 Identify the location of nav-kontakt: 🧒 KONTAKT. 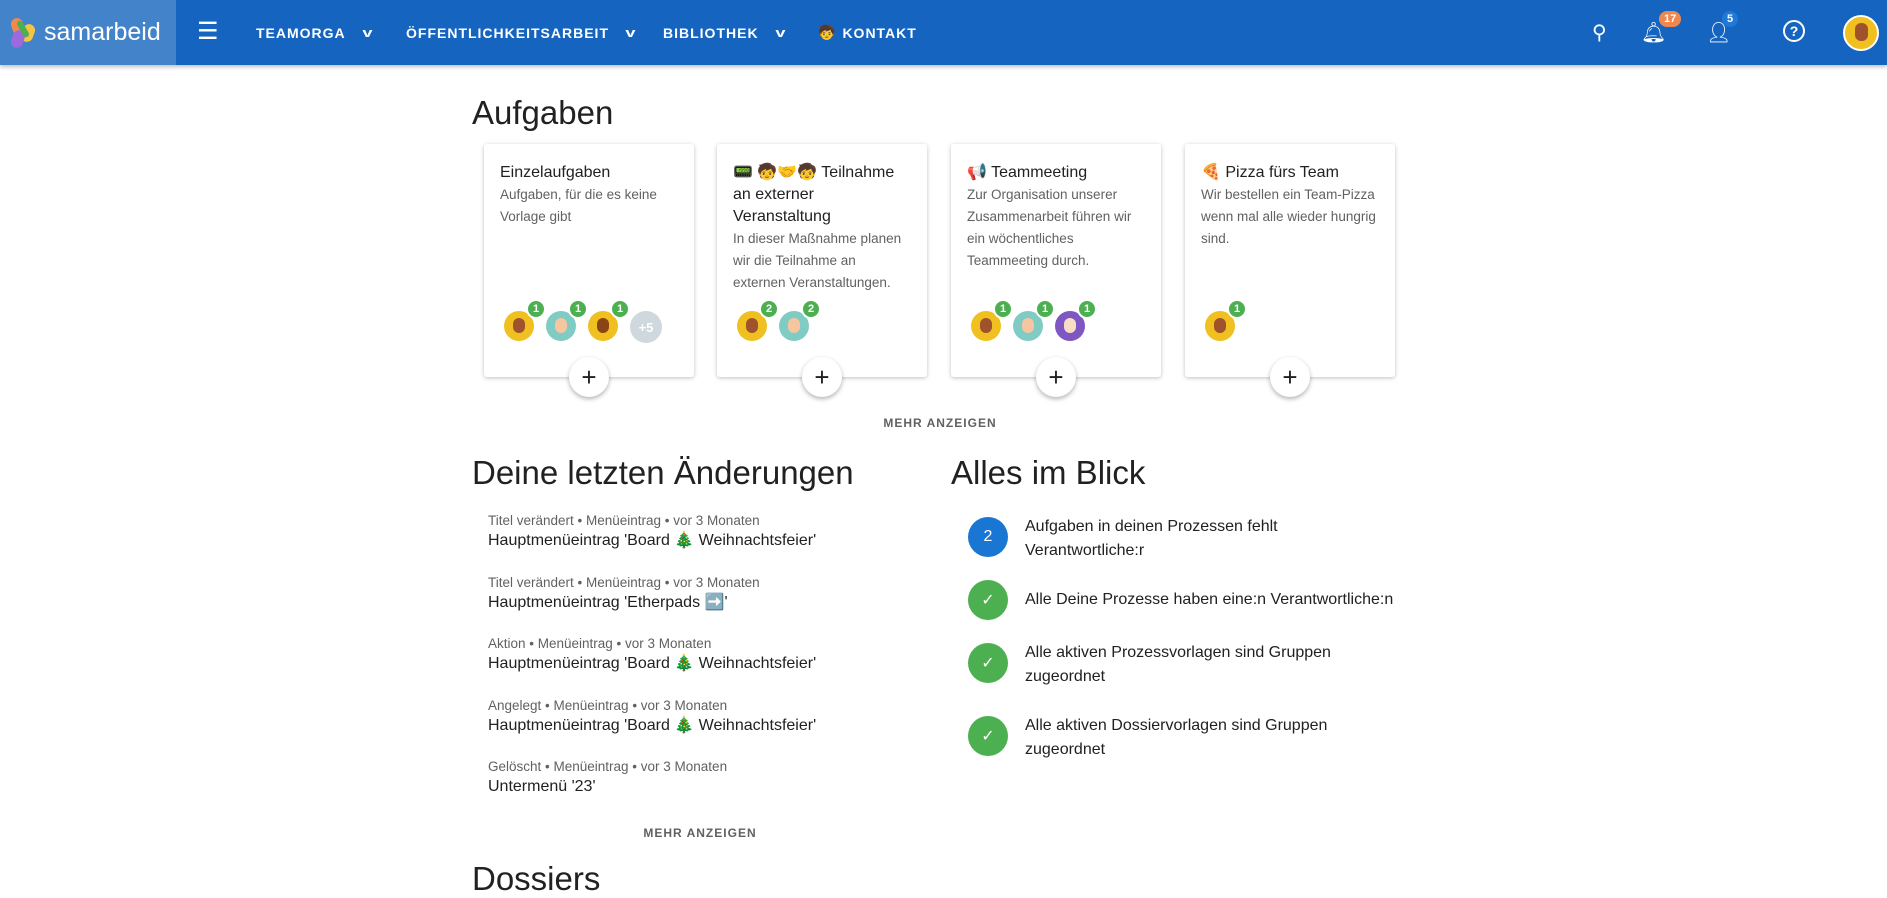
(867, 32).